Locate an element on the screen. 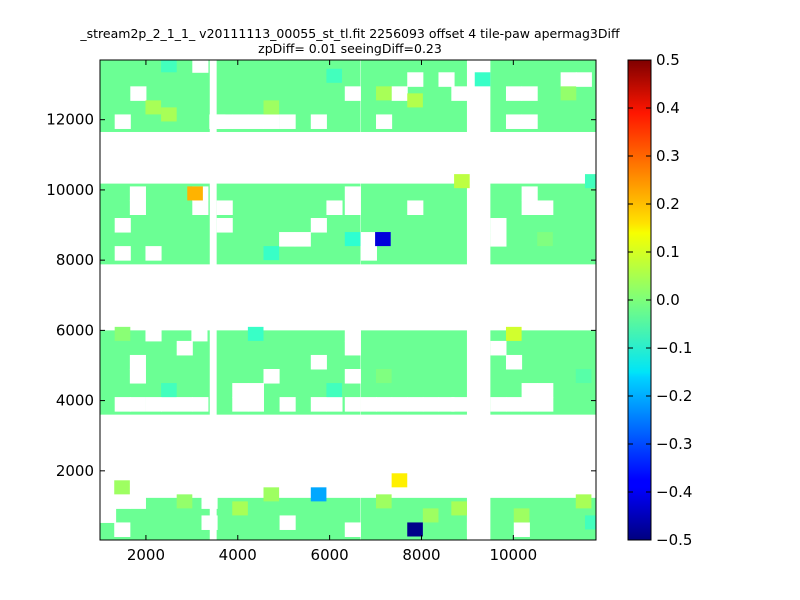 The width and height of the screenshot is (800, 600). colorbar: 0.5 0.4 0.3 0.2 0.1 0.0 −0.1 −0.2 −0.3 −0.4 −0.5 is located at coordinates (659, 300).